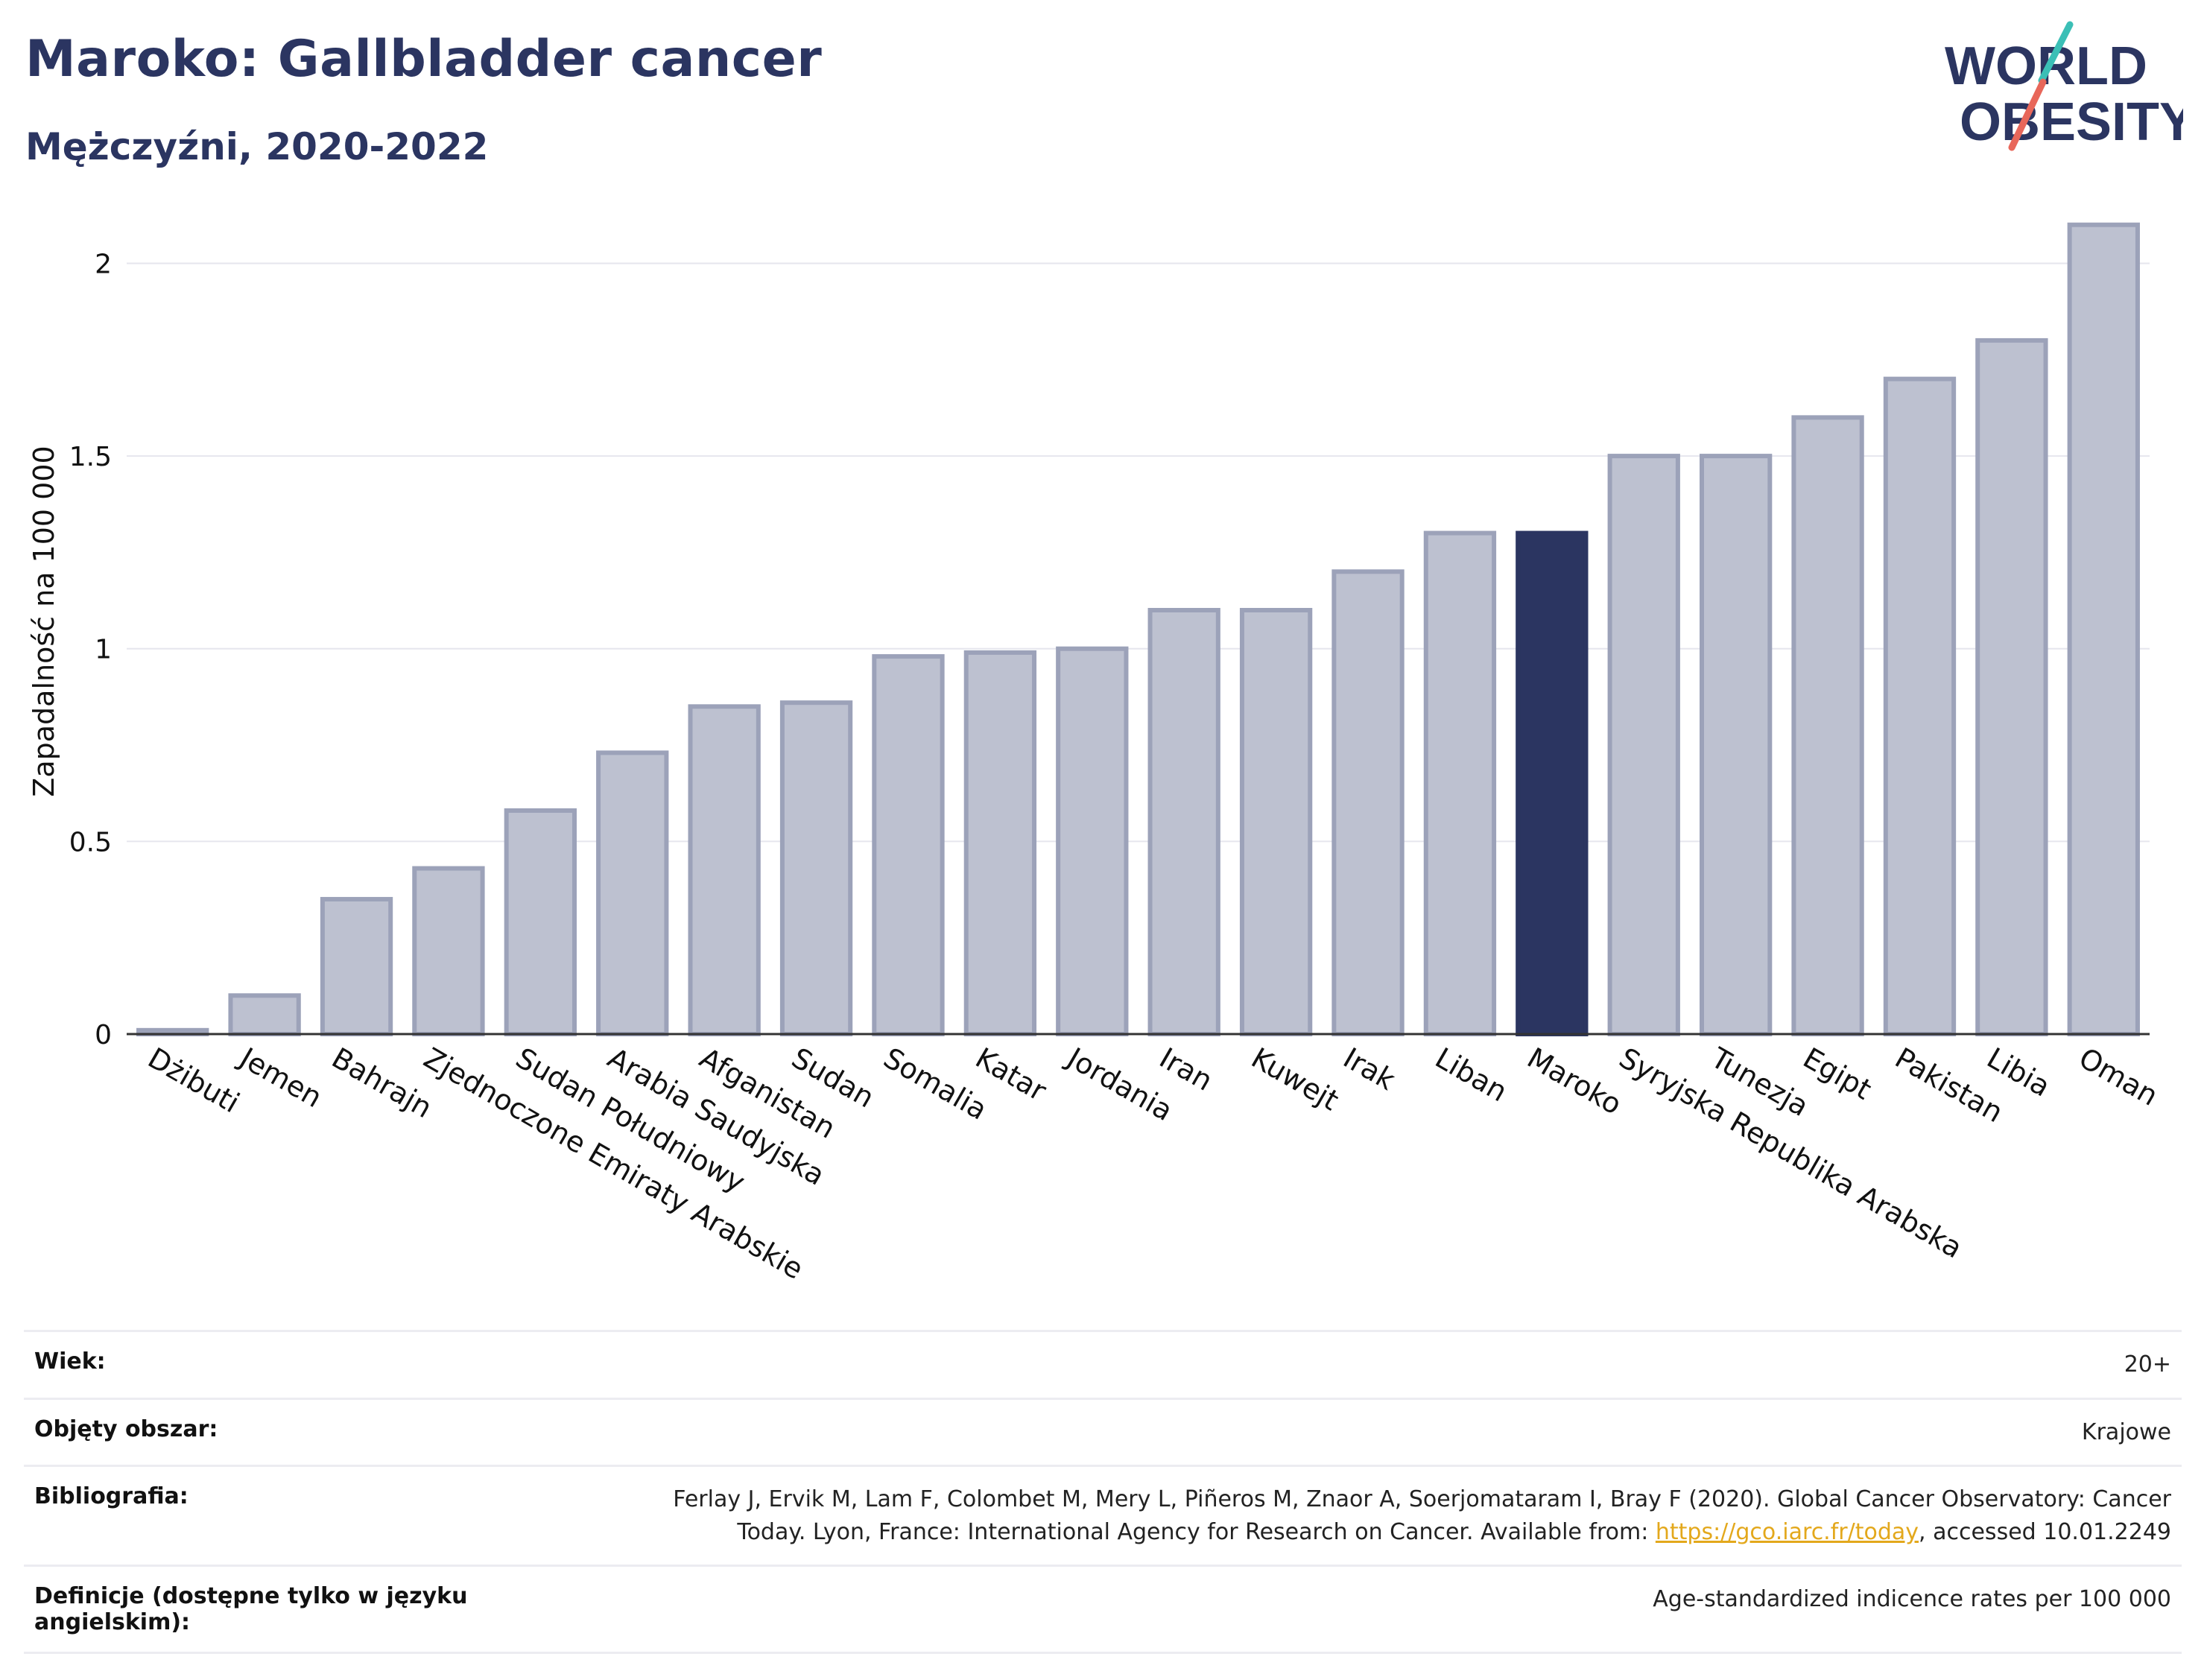 This screenshot has width=2204, height=1680. I want to click on area-value: Krajowe, so click(1344, 1431).